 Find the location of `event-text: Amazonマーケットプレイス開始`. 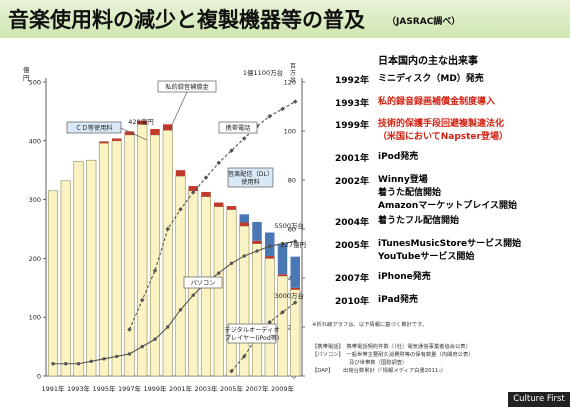

event-text: Amazonマーケットプレイス開始 is located at coordinates (447, 206).